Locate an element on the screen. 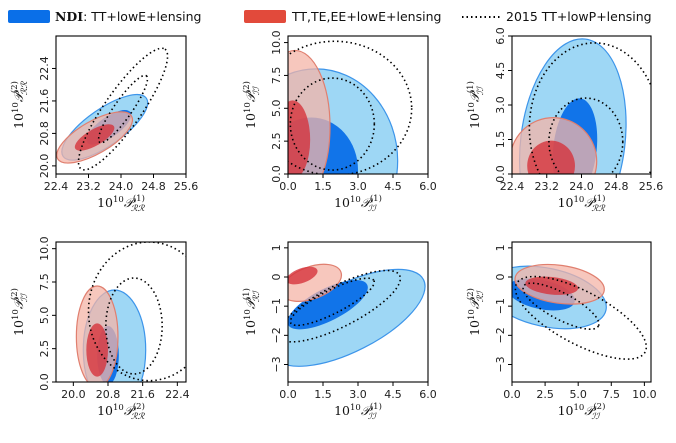  legend-label-ndi: NDI: TT+lowE+lensing is located at coordinates (128, 16).